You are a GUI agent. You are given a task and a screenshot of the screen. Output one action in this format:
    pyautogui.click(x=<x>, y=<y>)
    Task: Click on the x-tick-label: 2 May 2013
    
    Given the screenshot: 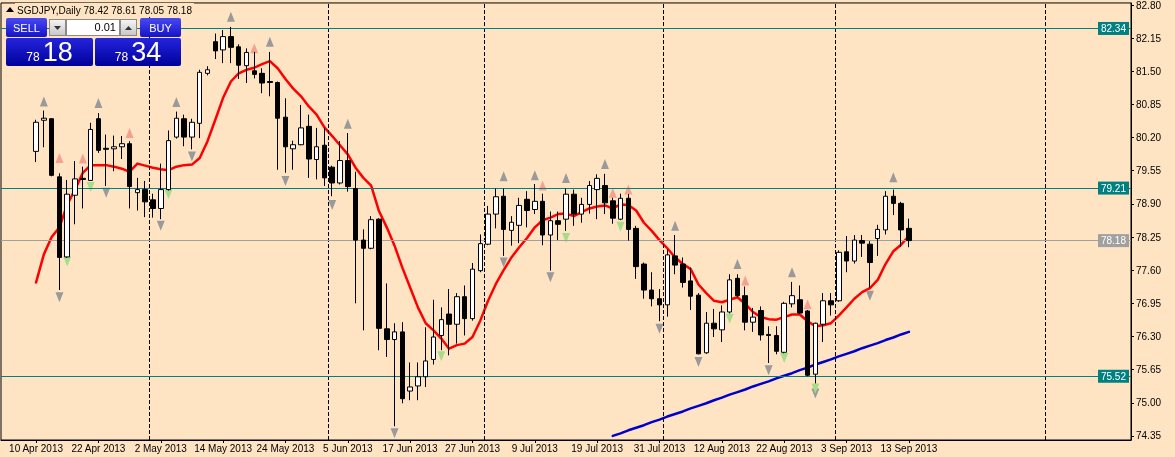 What is the action you would take?
    pyautogui.click(x=161, y=448)
    